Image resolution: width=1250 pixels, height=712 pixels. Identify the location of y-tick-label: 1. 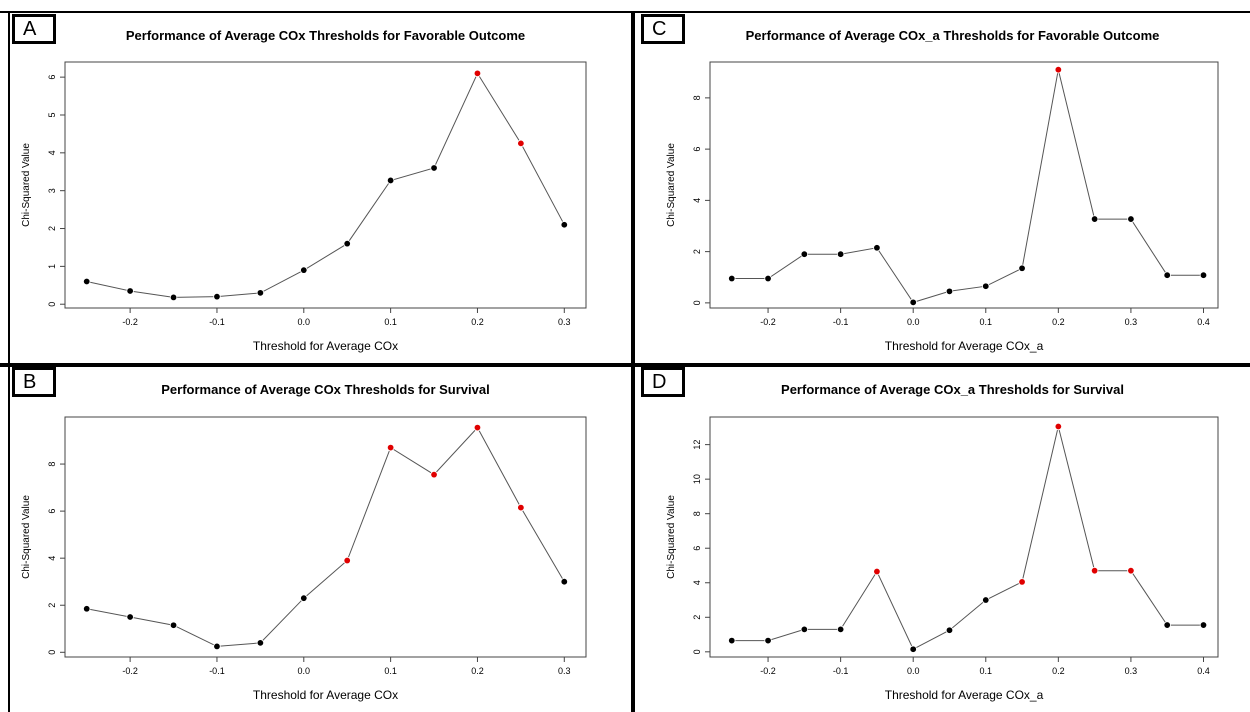
(52, 266).